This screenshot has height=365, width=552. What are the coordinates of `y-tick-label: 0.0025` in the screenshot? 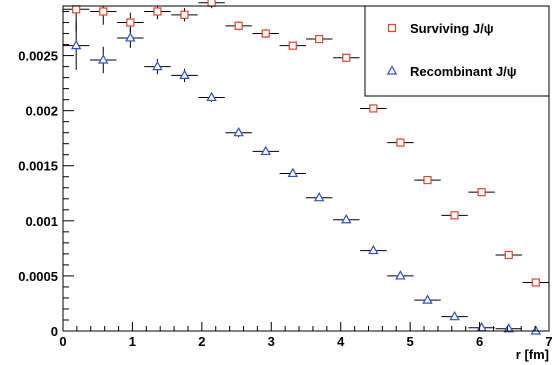 It's located at (38, 56).